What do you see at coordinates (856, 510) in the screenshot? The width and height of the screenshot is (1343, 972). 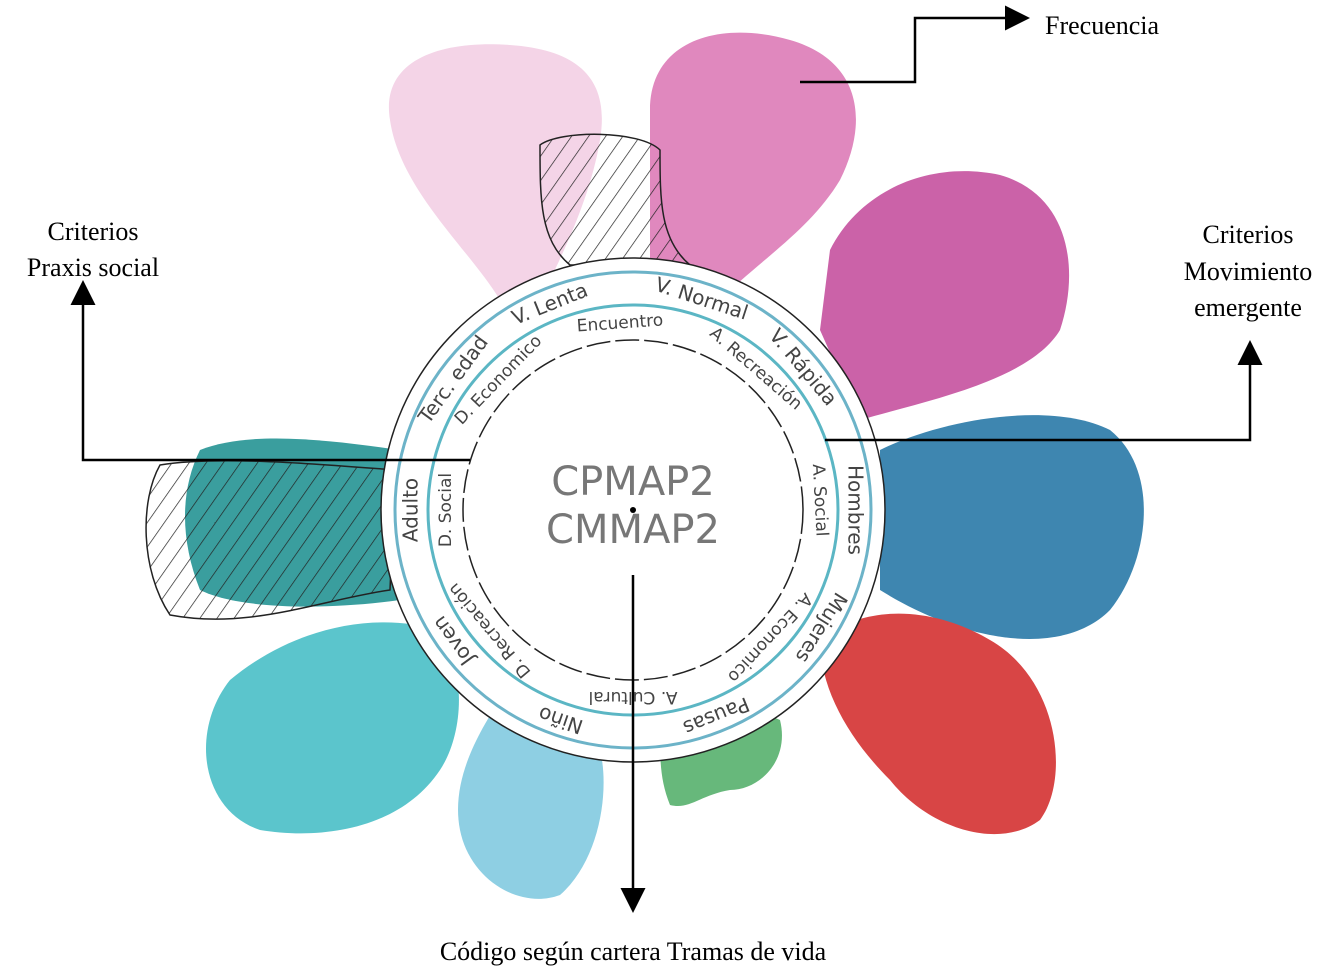 I see `ring-label: Hombres` at bounding box center [856, 510].